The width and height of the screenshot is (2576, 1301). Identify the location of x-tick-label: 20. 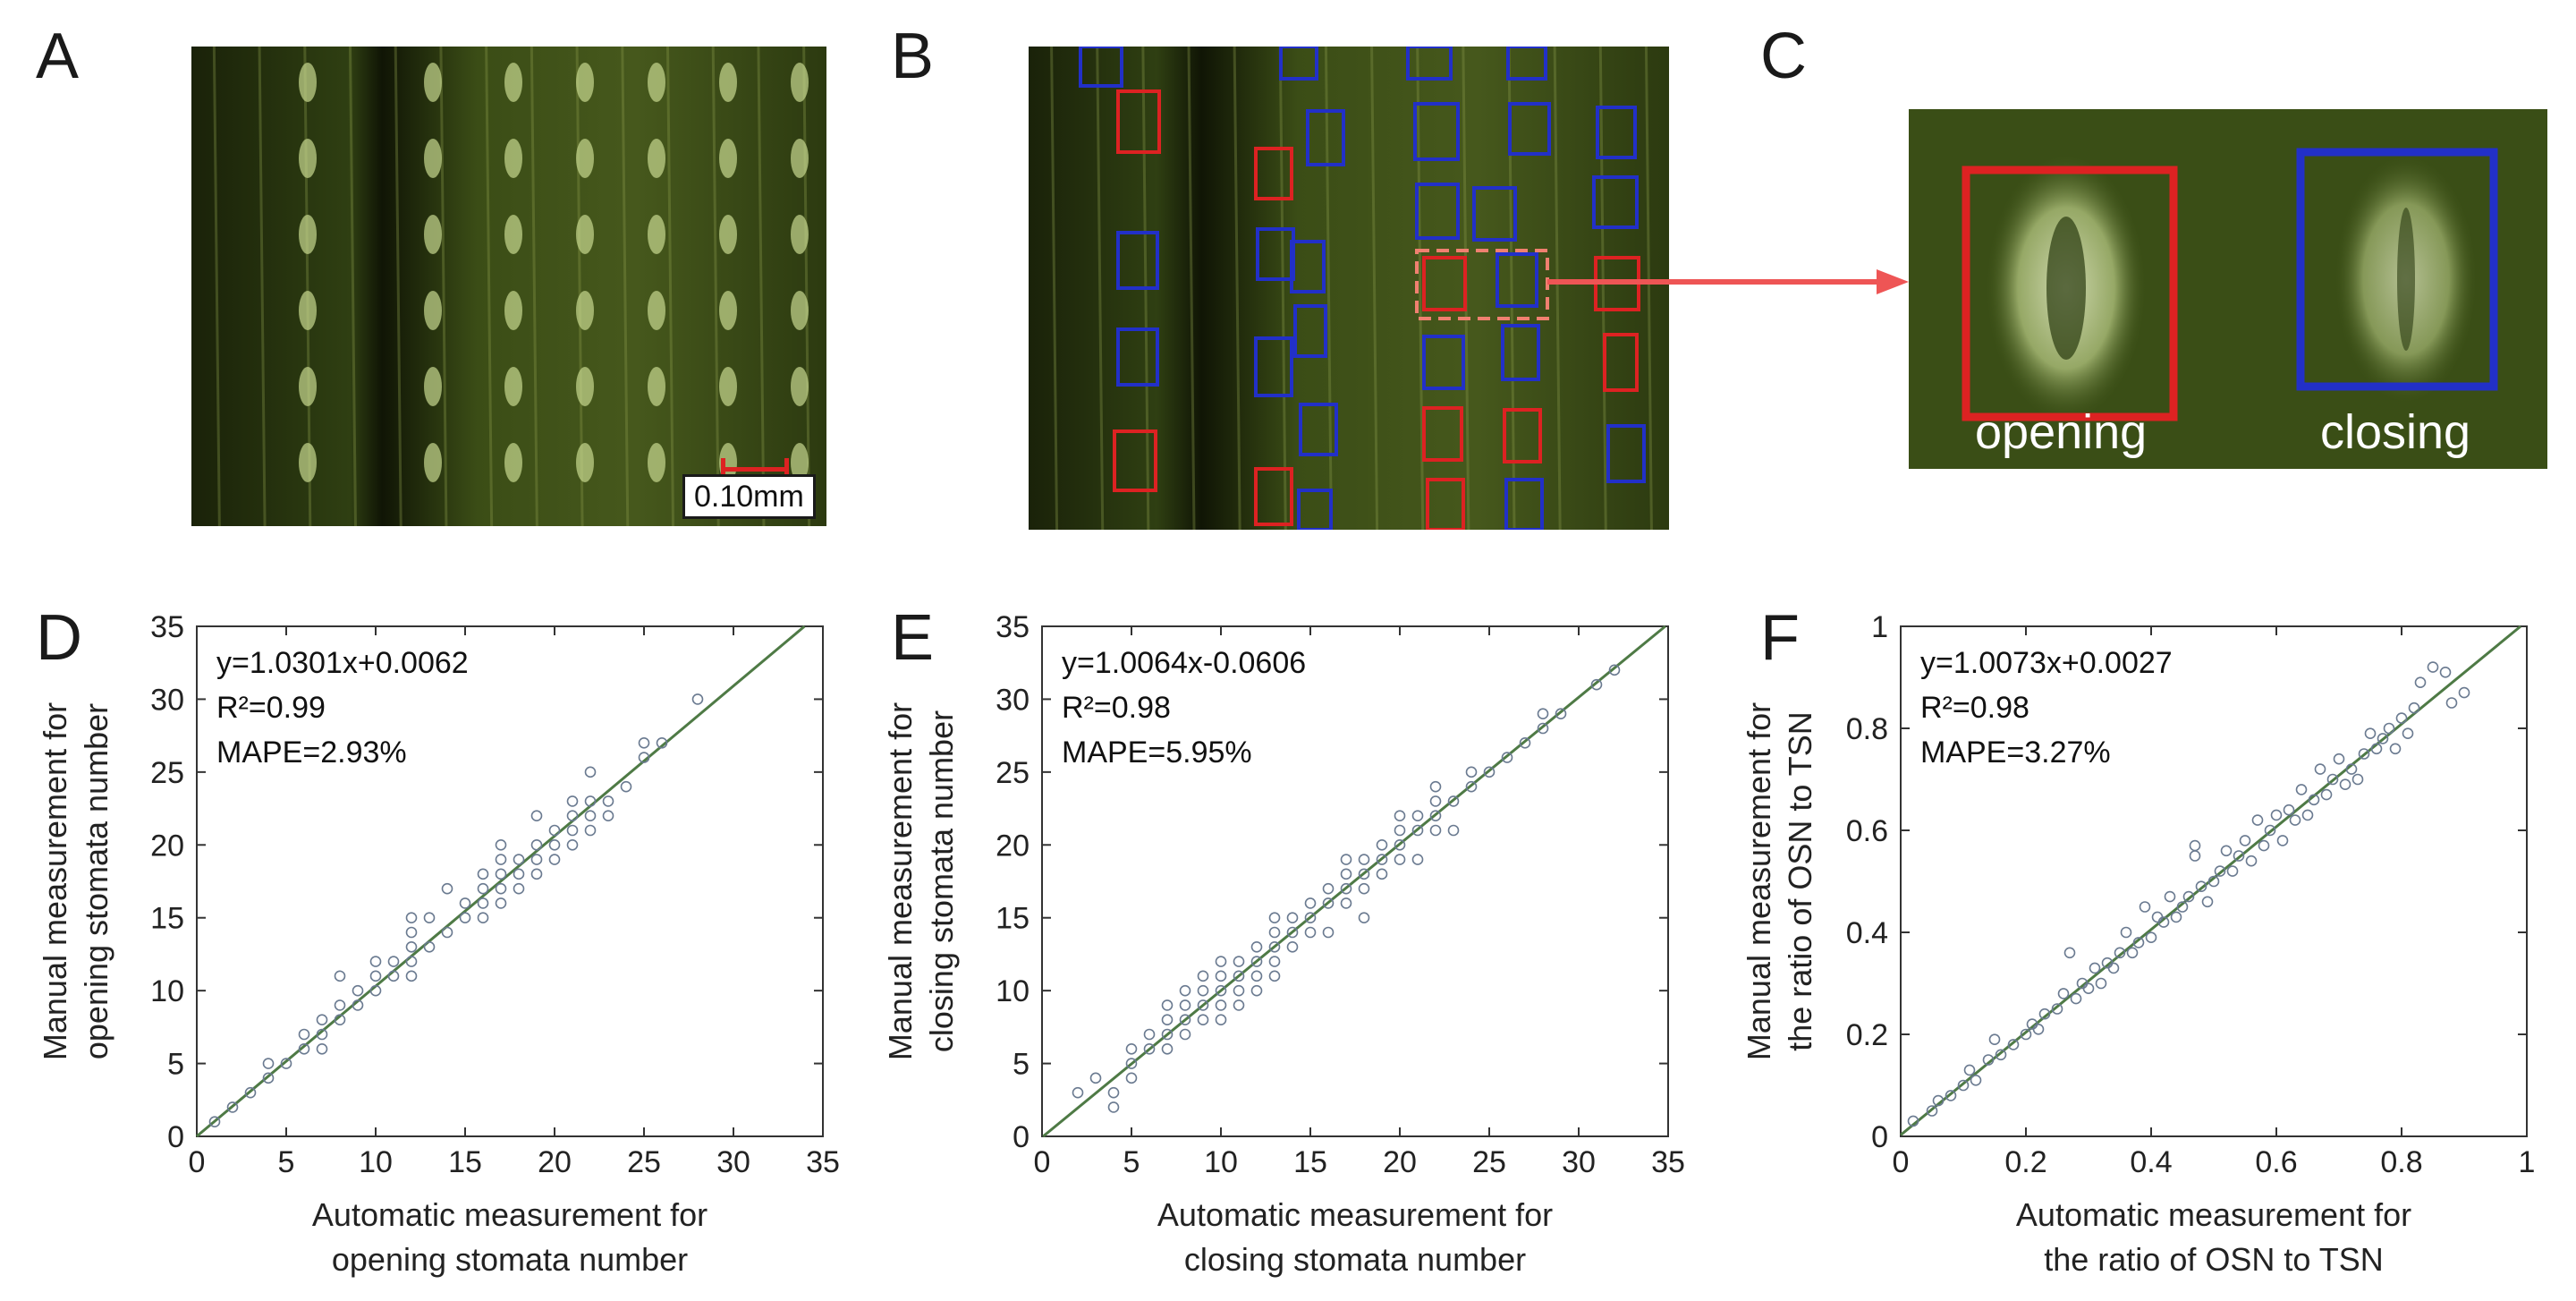
(1400, 1162).